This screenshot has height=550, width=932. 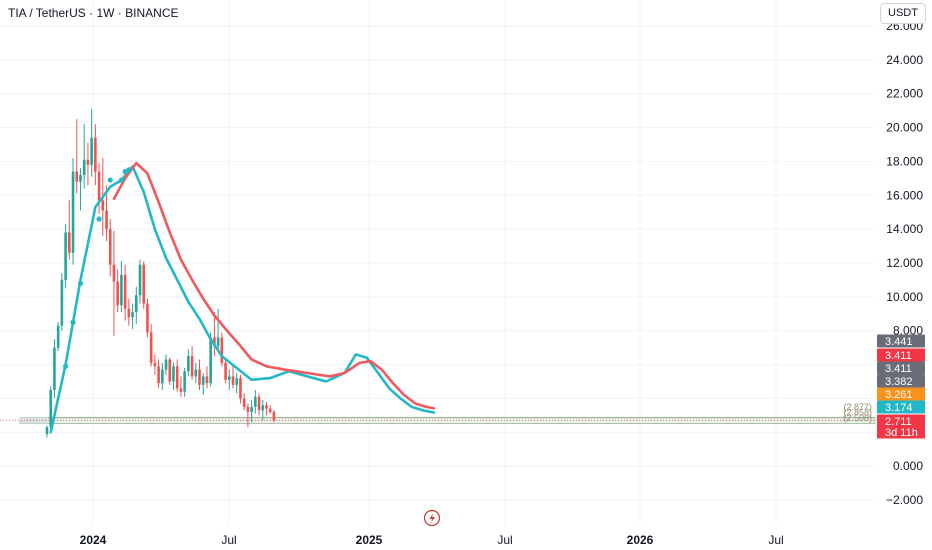 I want to click on price-tag-label: 3d 11h, so click(x=901, y=433).